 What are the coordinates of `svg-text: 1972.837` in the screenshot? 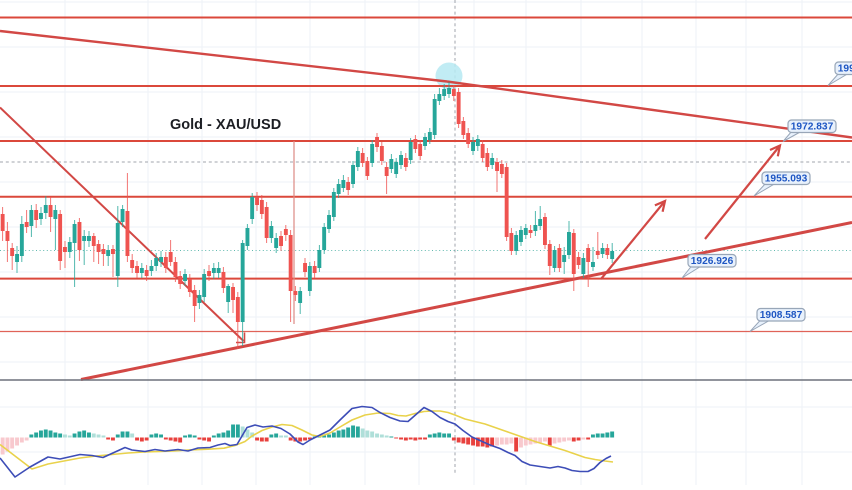 It's located at (812, 127).